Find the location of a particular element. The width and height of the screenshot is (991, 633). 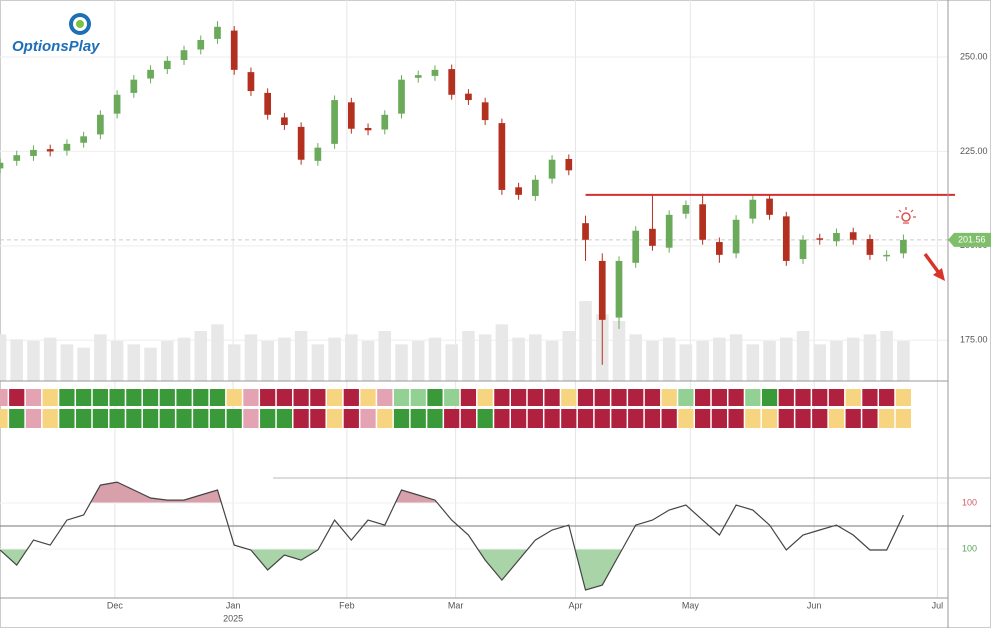

year-label: 2025 is located at coordinates (233, 618).